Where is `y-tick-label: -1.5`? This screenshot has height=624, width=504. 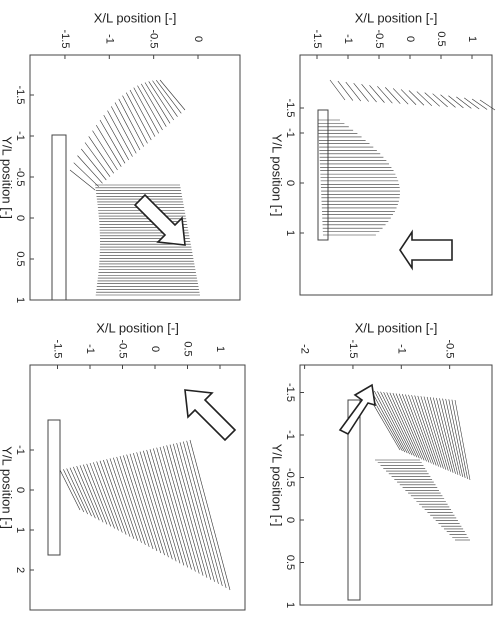 y-tick-label: -1.5 is located at coordinates (290, 108).